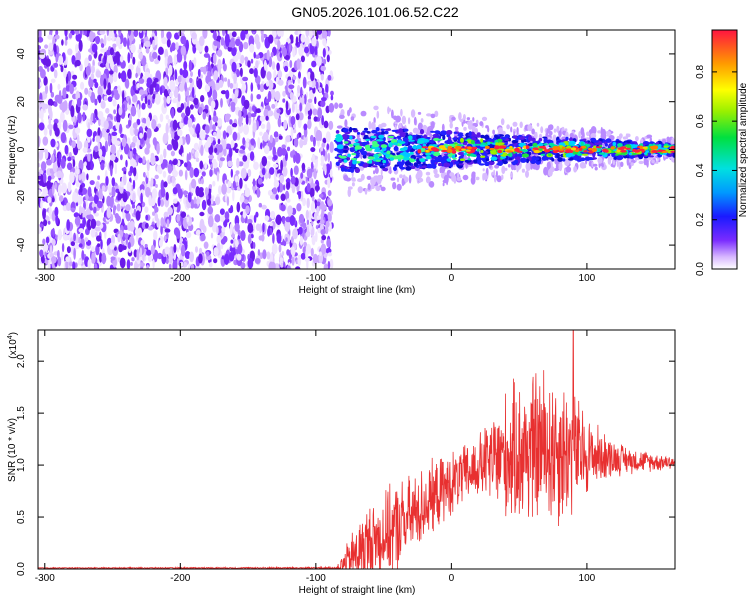 This screenshot has width=750, height=600. Describe the element at coordinates (45, 278) in the screenshot. I see `spectrogram-x-tick-label: -300` at that location.